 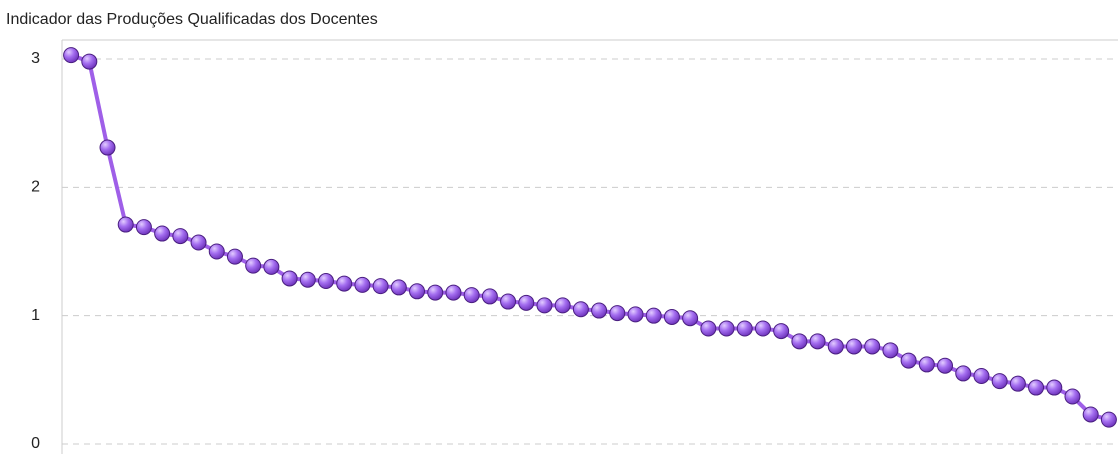 What do you see at coordinates (35, 443) in the screenshot?
I see `y-tick-label: 0` at bounding box center [35, 443].